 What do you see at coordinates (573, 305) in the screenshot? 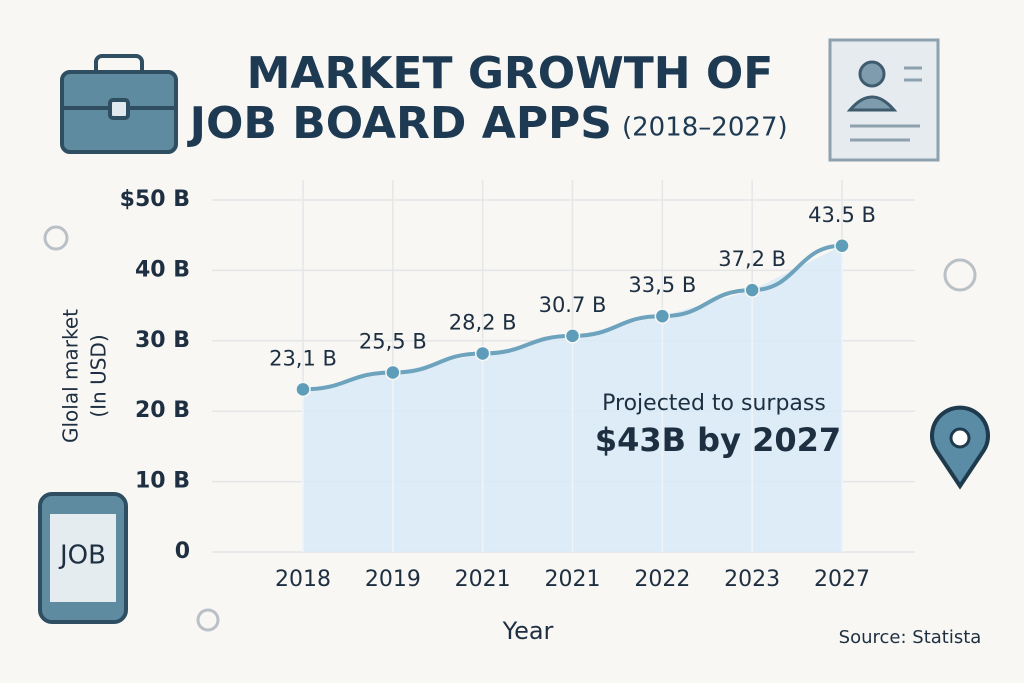
I see `value-label: 30.7 B` at bounding box center [573, 305].